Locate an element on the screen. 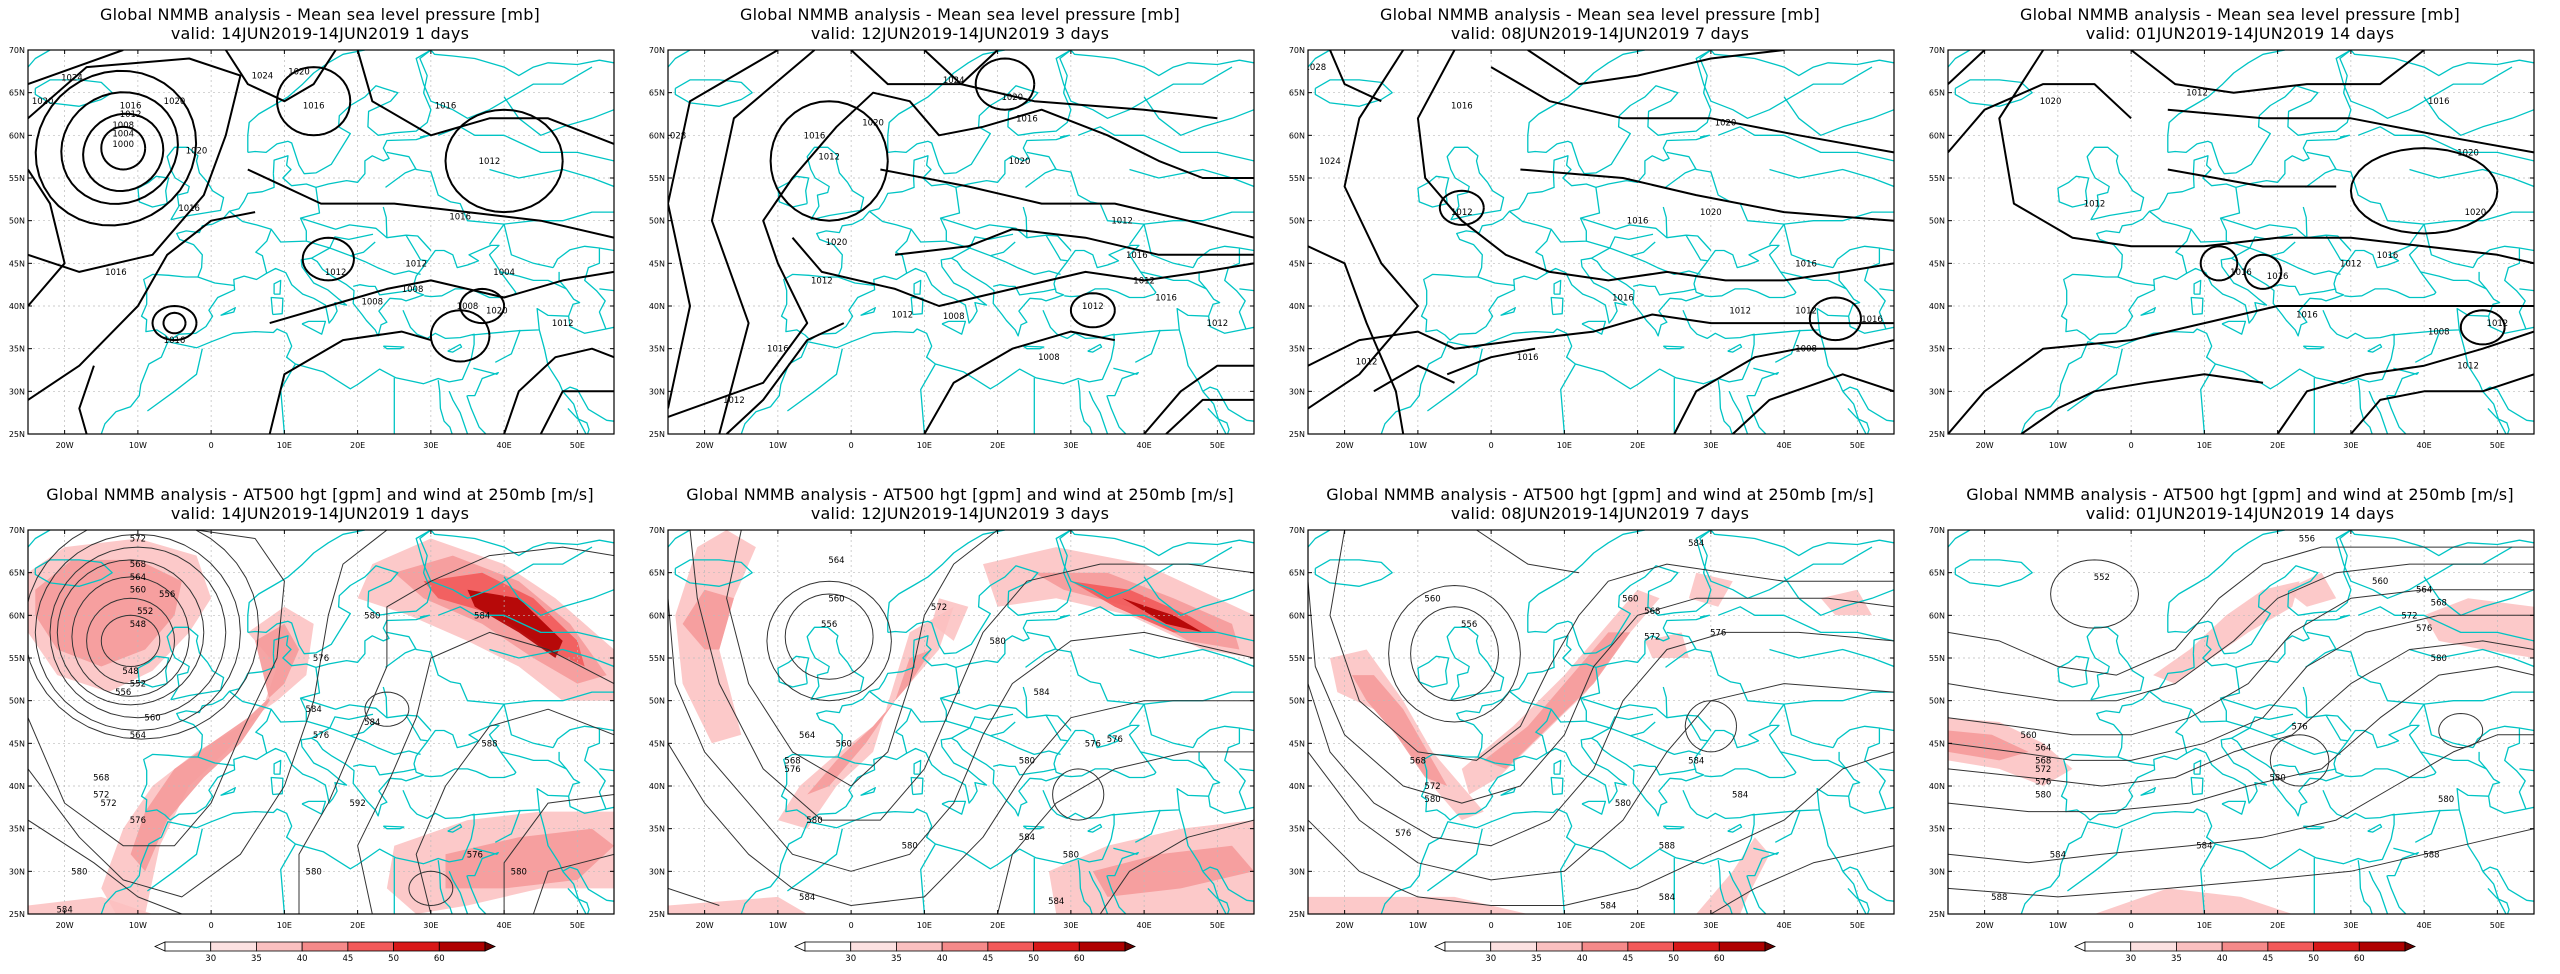 The height and width of the screenshot is (974, 2560). contour-label: 588 is located at coordinates (1667, 847).